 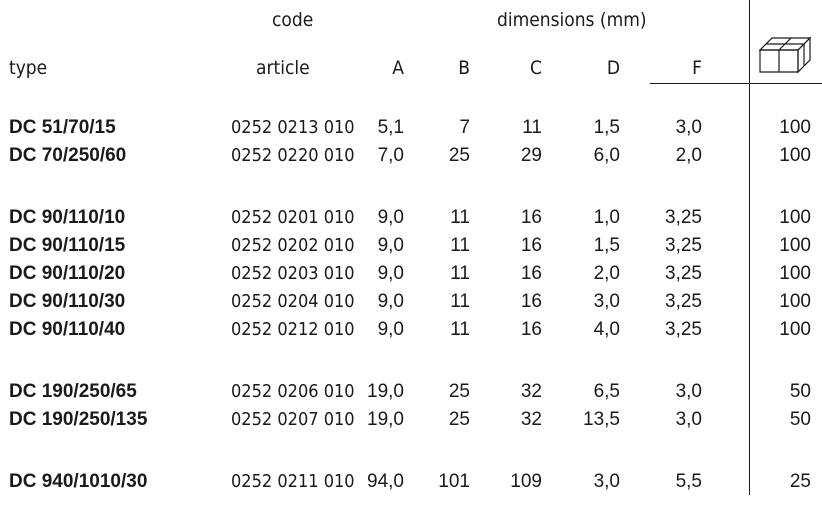 I want to click on row-type: DC 190/250/65, so click(x=73, y=391).